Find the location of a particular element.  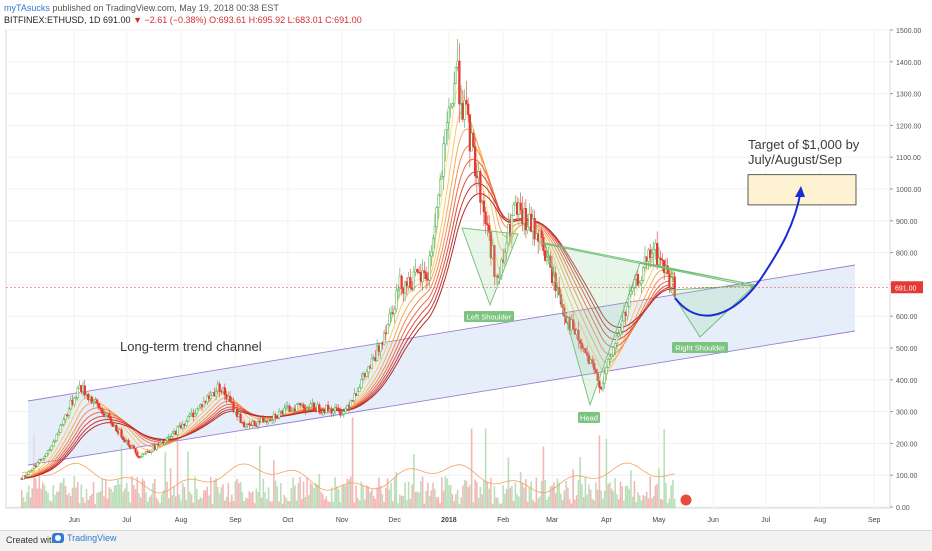

tradingview-brand: TradingView is located at coordinates (84, 538).